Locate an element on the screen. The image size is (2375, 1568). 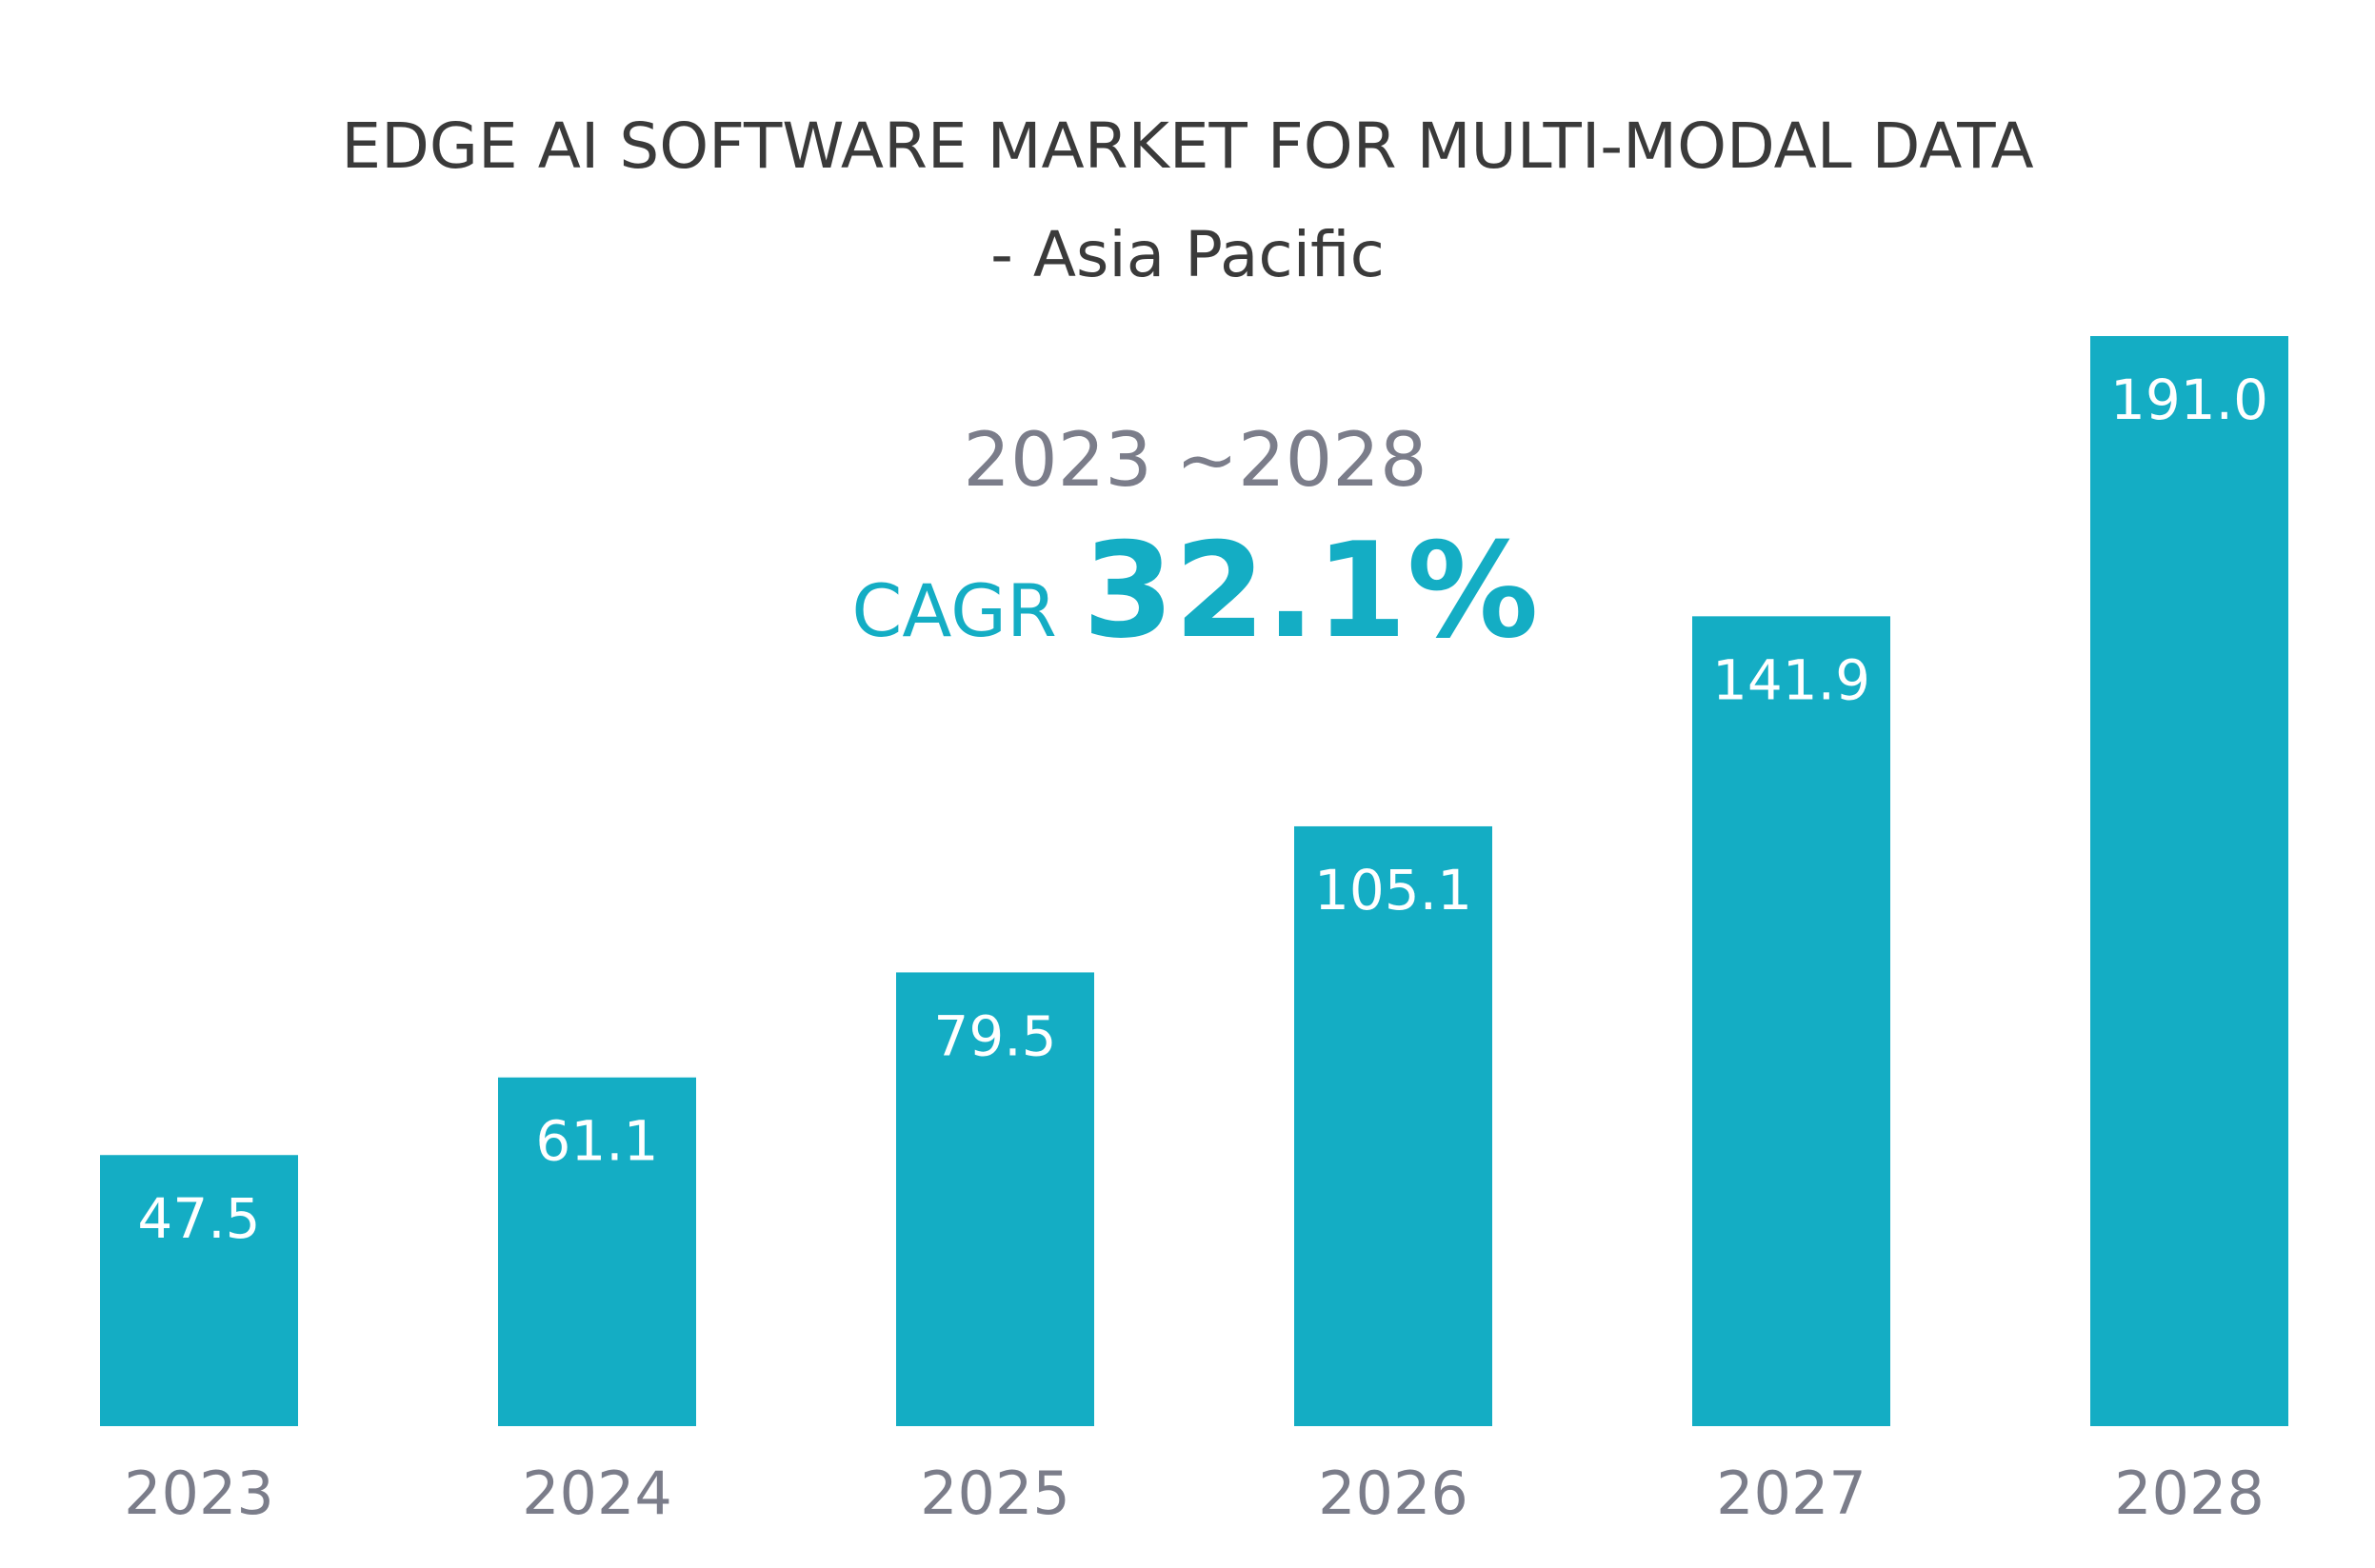
x-tick-label-2028: 2028 is located at coordinates (2189, 1494).